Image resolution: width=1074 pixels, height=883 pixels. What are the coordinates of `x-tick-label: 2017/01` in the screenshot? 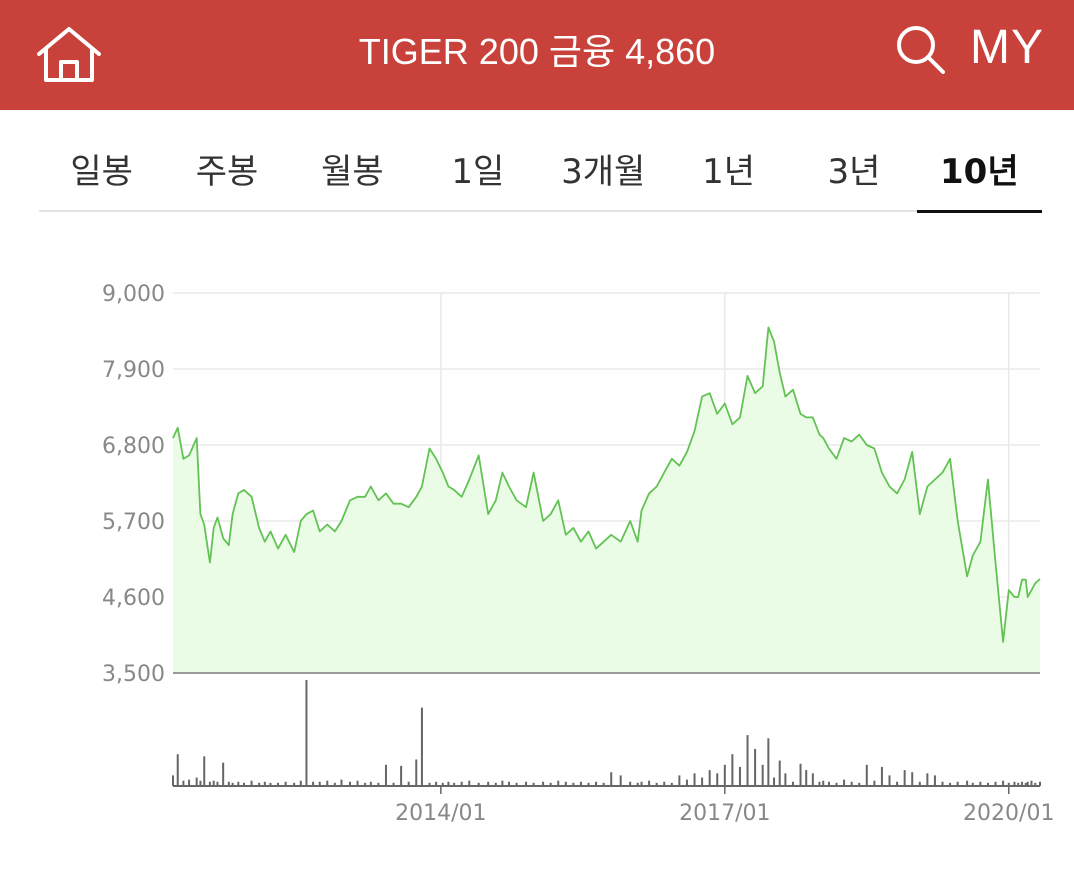 It's located at (724, 813).